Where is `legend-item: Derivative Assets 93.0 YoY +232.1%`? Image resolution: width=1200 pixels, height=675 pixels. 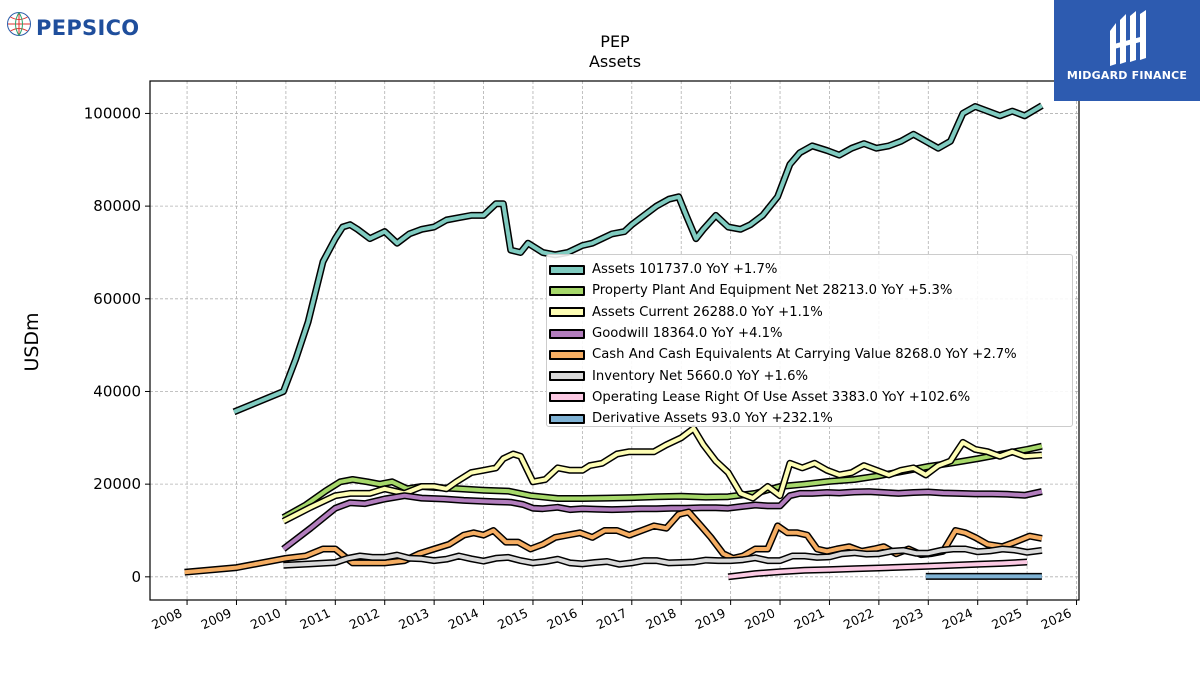
legend-item: Derivative Assets 93.0 YoY +232.1% is located at coordinates (809, 418).